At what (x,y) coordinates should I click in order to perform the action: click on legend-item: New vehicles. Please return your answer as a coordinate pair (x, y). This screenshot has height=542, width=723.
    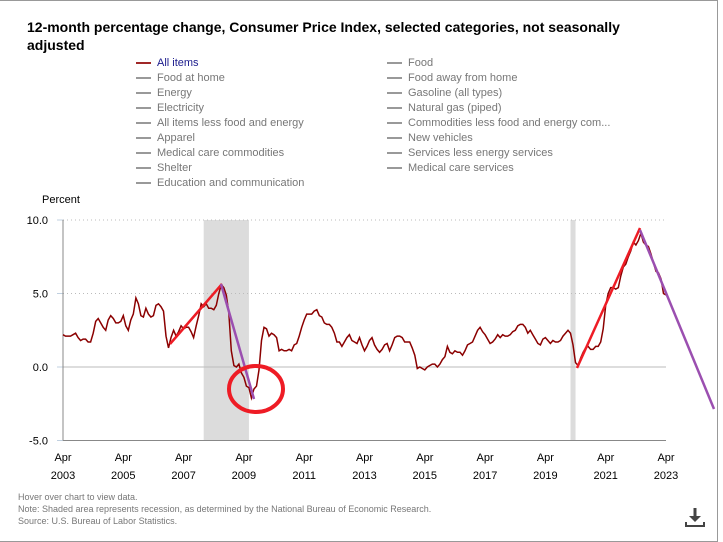
    Looking at the image, I should click on (498, 138).